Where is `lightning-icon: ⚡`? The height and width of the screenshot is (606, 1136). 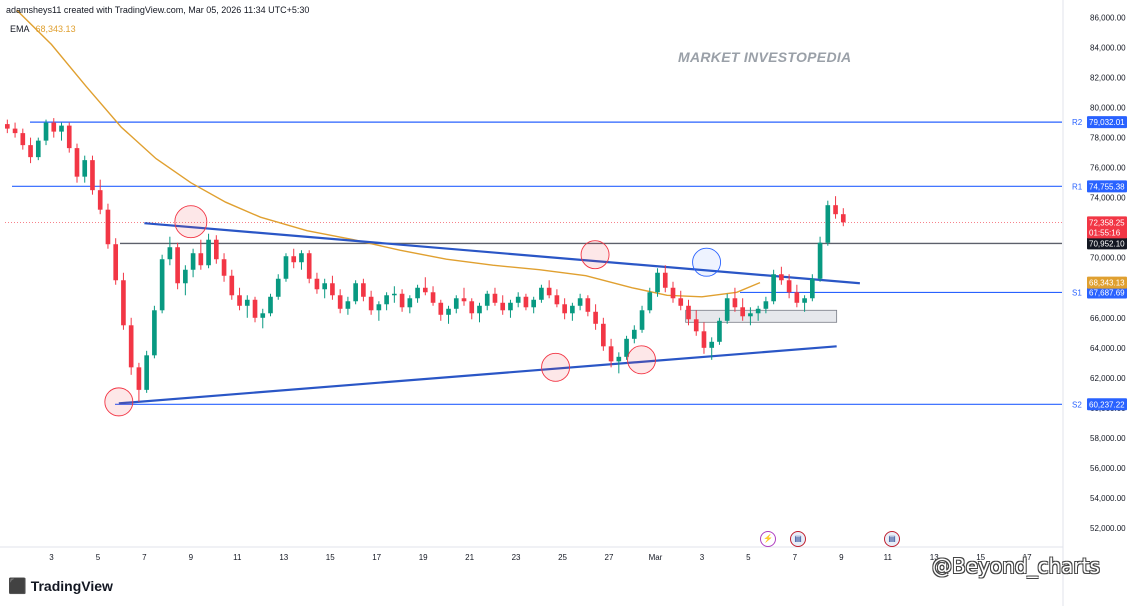
lightning-icon: ⚡ is located at coordinates (768, 539).